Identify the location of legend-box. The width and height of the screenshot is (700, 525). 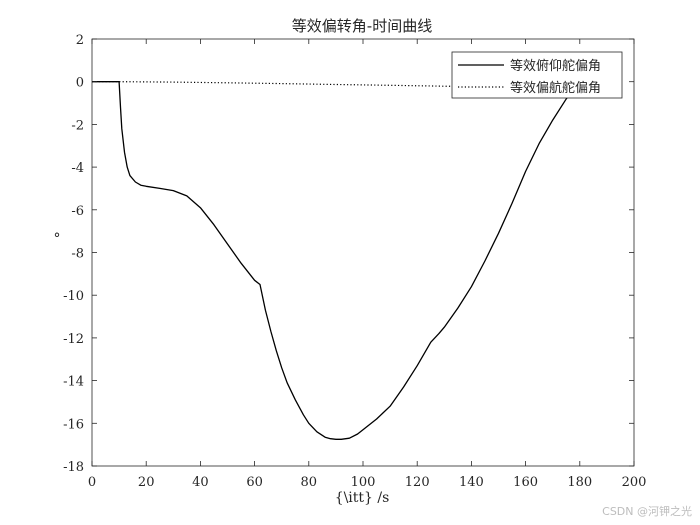
(537, 75).